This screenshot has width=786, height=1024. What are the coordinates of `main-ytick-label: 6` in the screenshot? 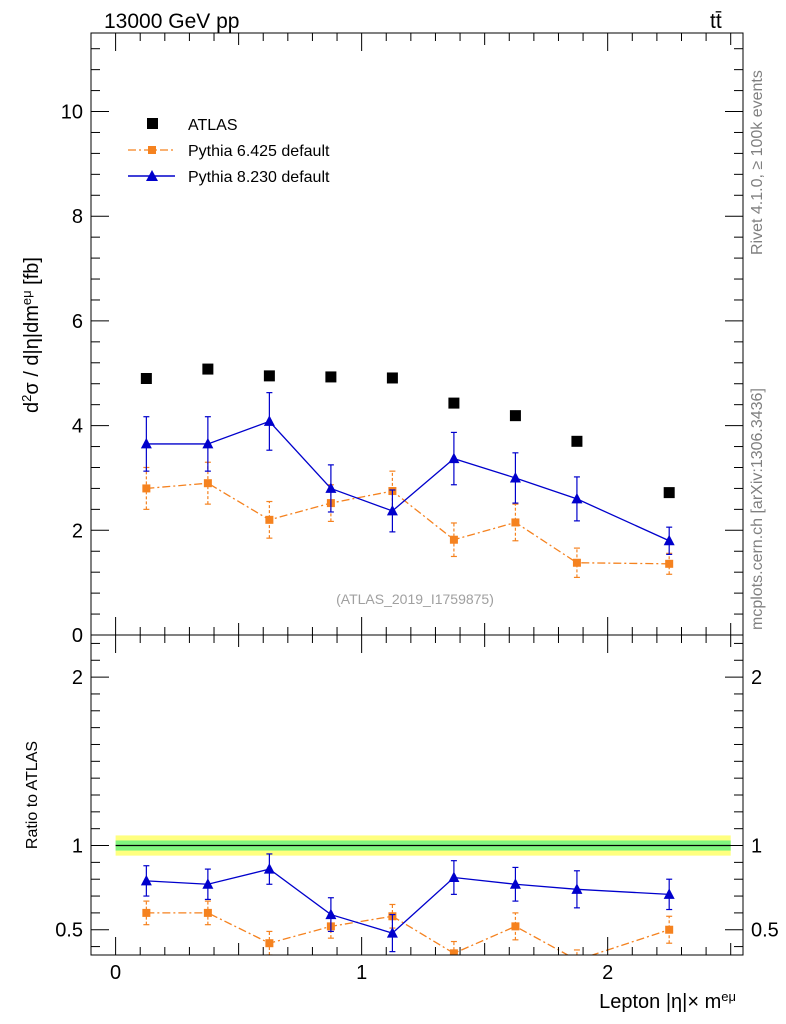 It's located at (77, 322).